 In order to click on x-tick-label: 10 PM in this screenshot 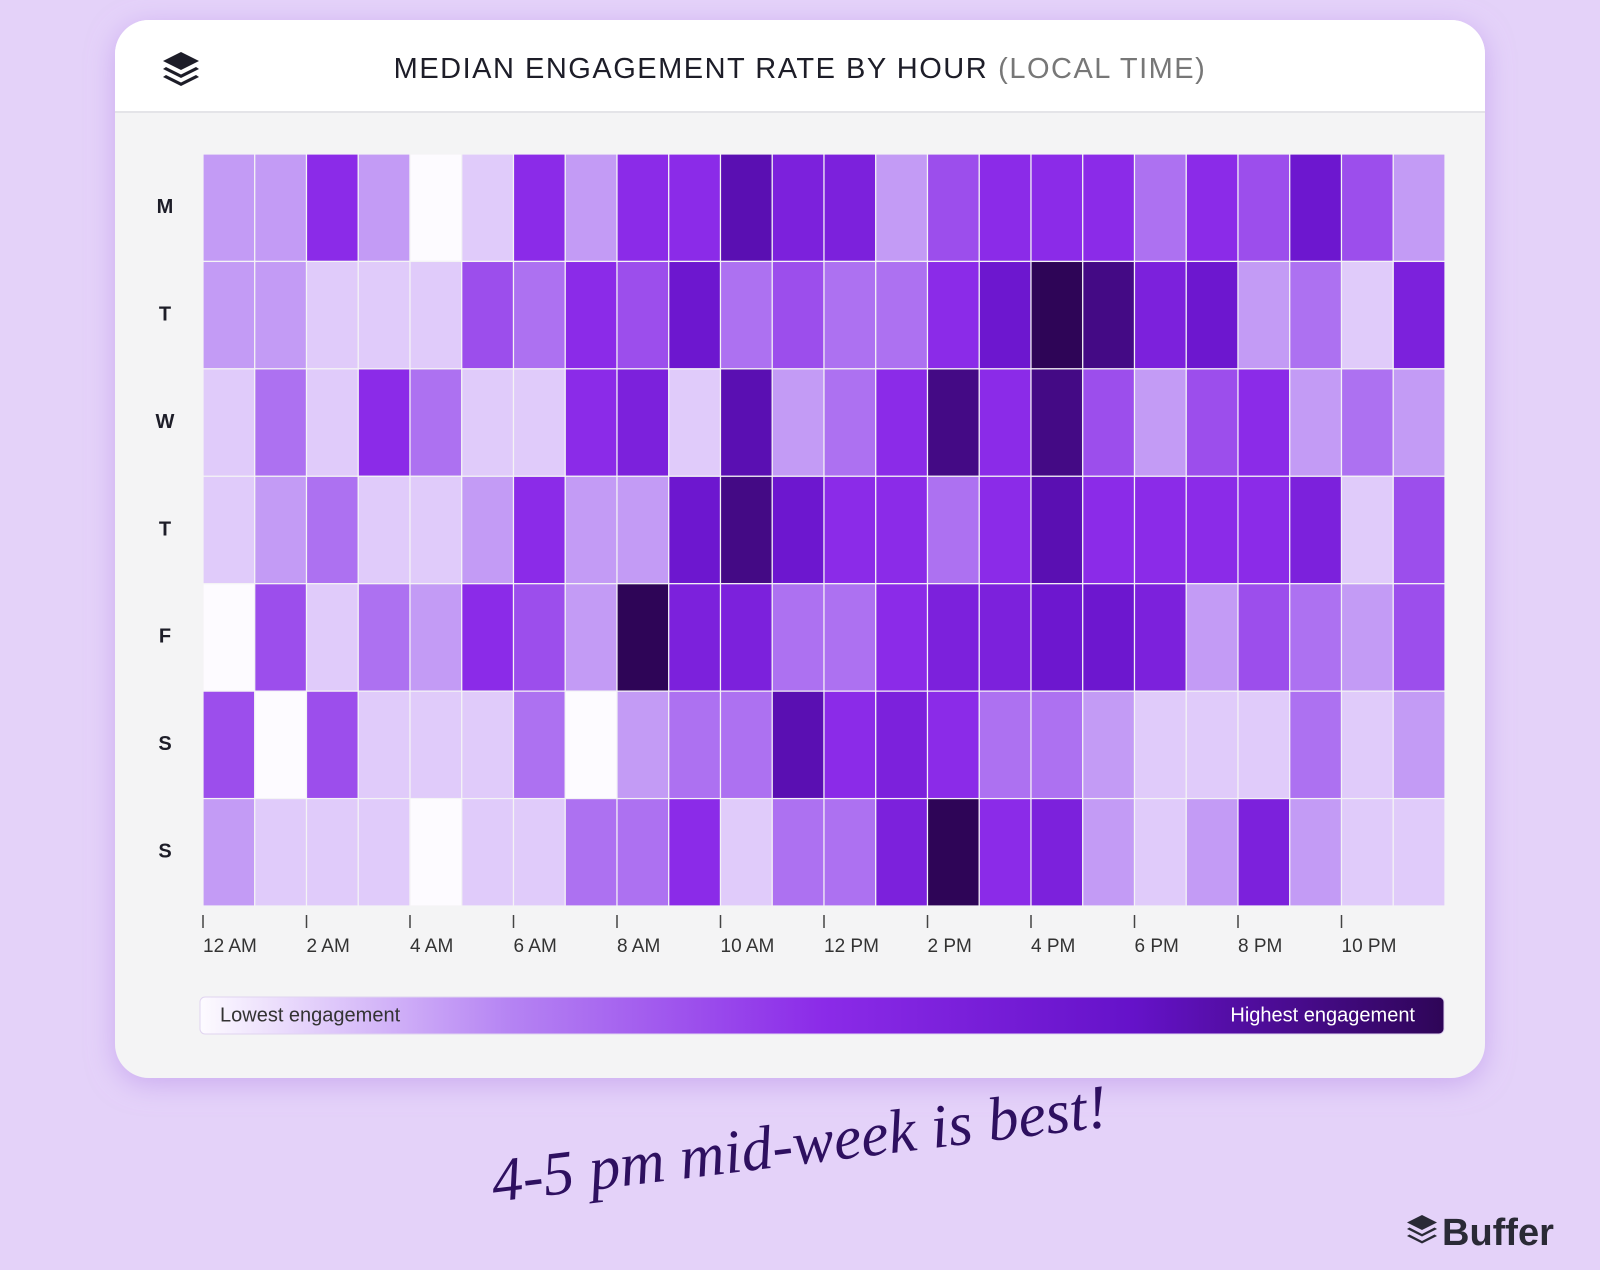, I will do `click(1369, 946)`.